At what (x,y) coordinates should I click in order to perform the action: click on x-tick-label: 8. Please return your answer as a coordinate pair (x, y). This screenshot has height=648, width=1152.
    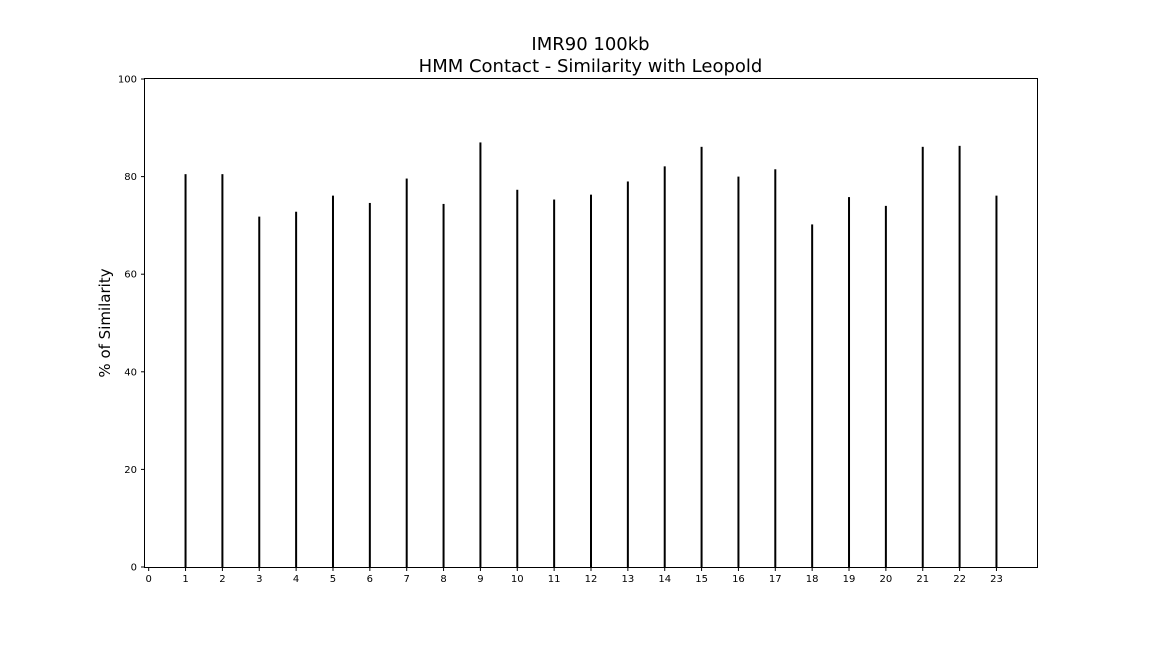
    Looking at the image, I should click on (443, 579).